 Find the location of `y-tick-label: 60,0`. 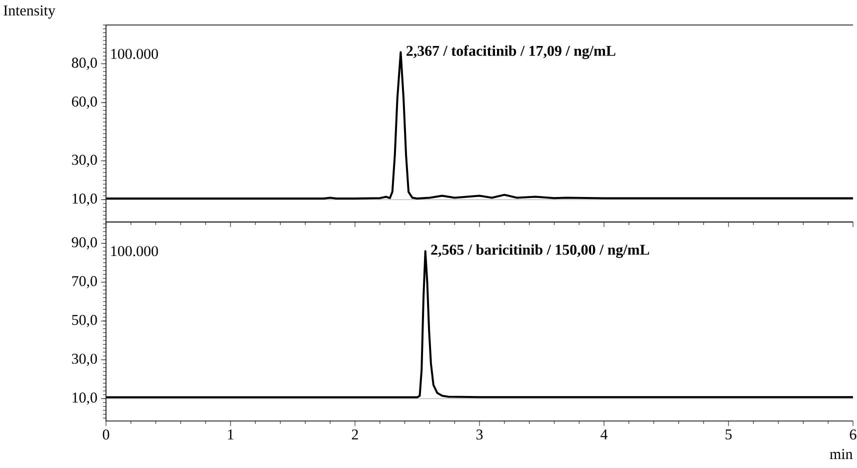

y-tick-label: 60,0 is located at coordinates (84, 102).